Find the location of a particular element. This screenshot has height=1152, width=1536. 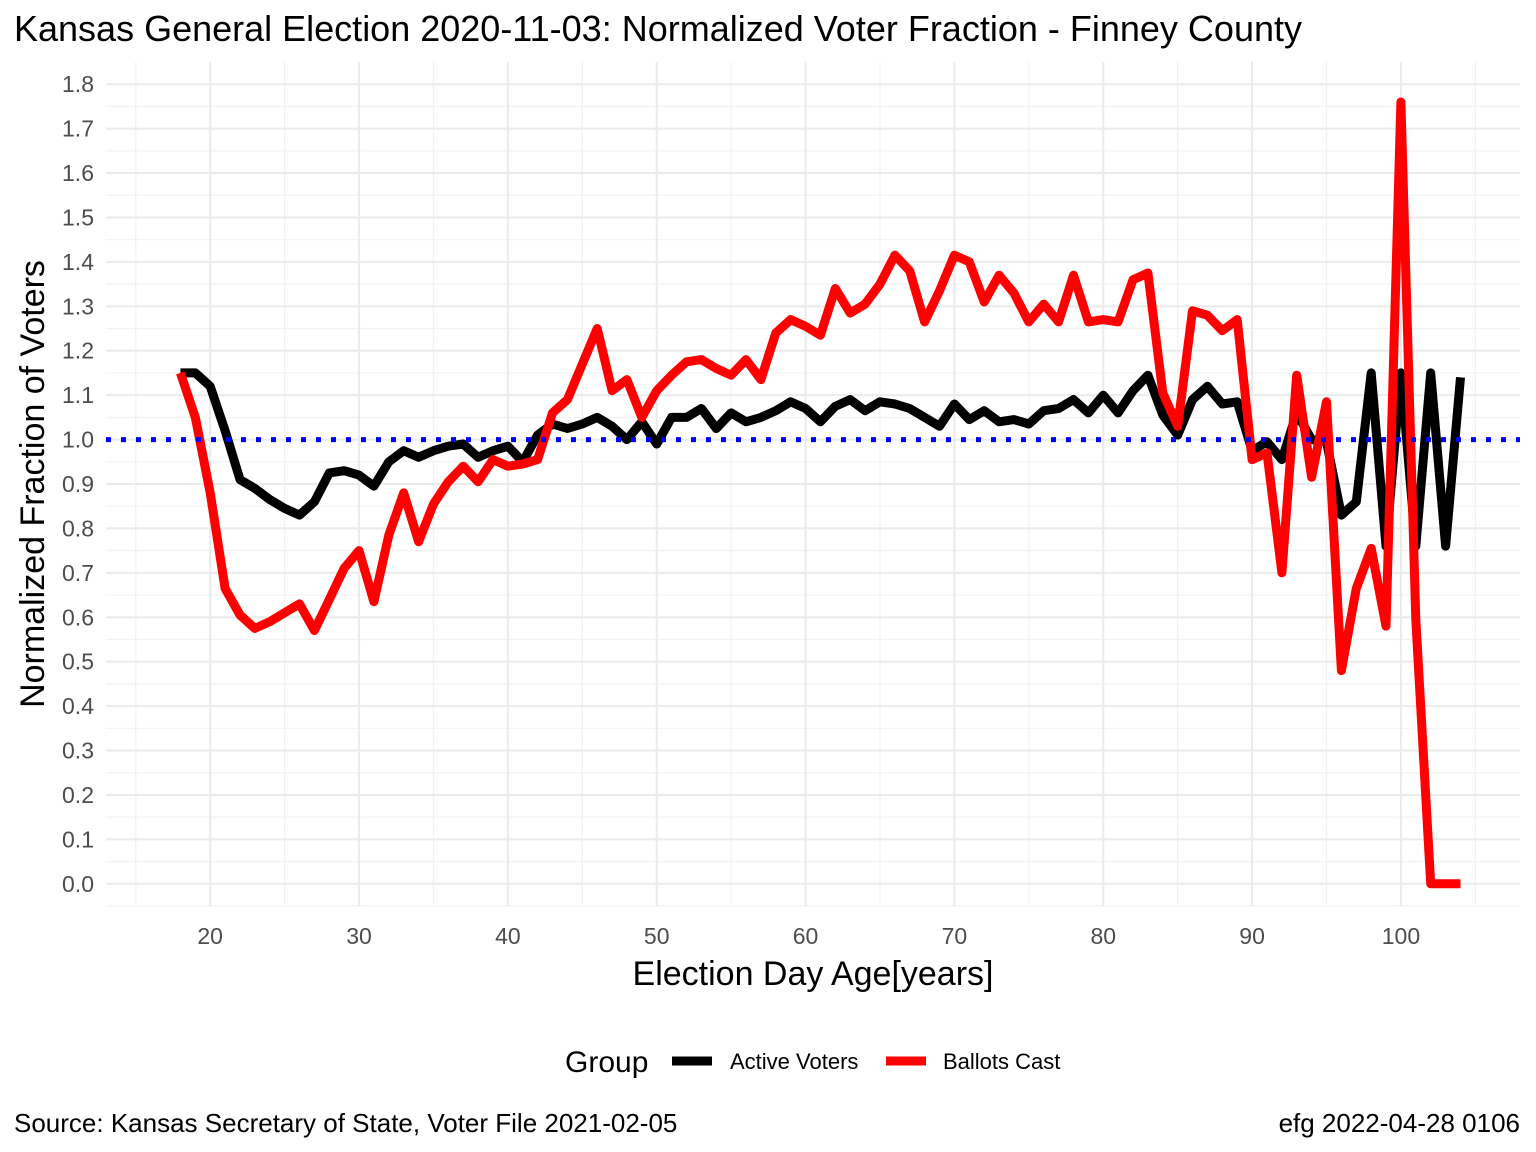

x-tick-label: 20 is located at coordinates (210, 936).